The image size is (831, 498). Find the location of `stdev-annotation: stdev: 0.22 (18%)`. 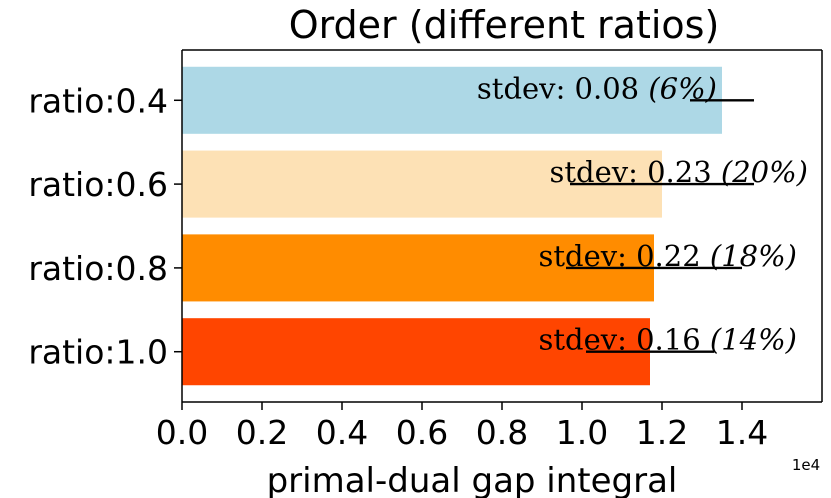

stdev-annotation: stdev: 0.22 (18%) is located at coordinates (667, 256).